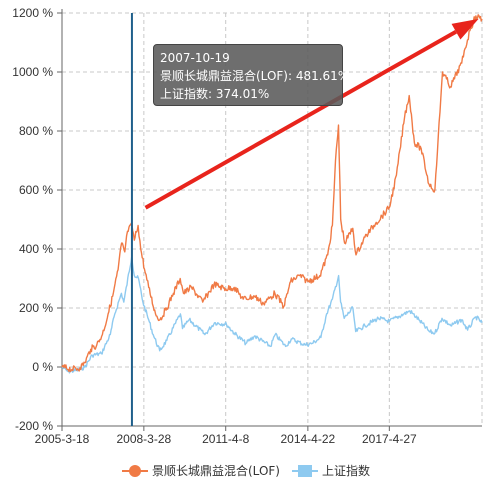  I want to click on x-tick-label: 2014-4-22, so click(307, 439).